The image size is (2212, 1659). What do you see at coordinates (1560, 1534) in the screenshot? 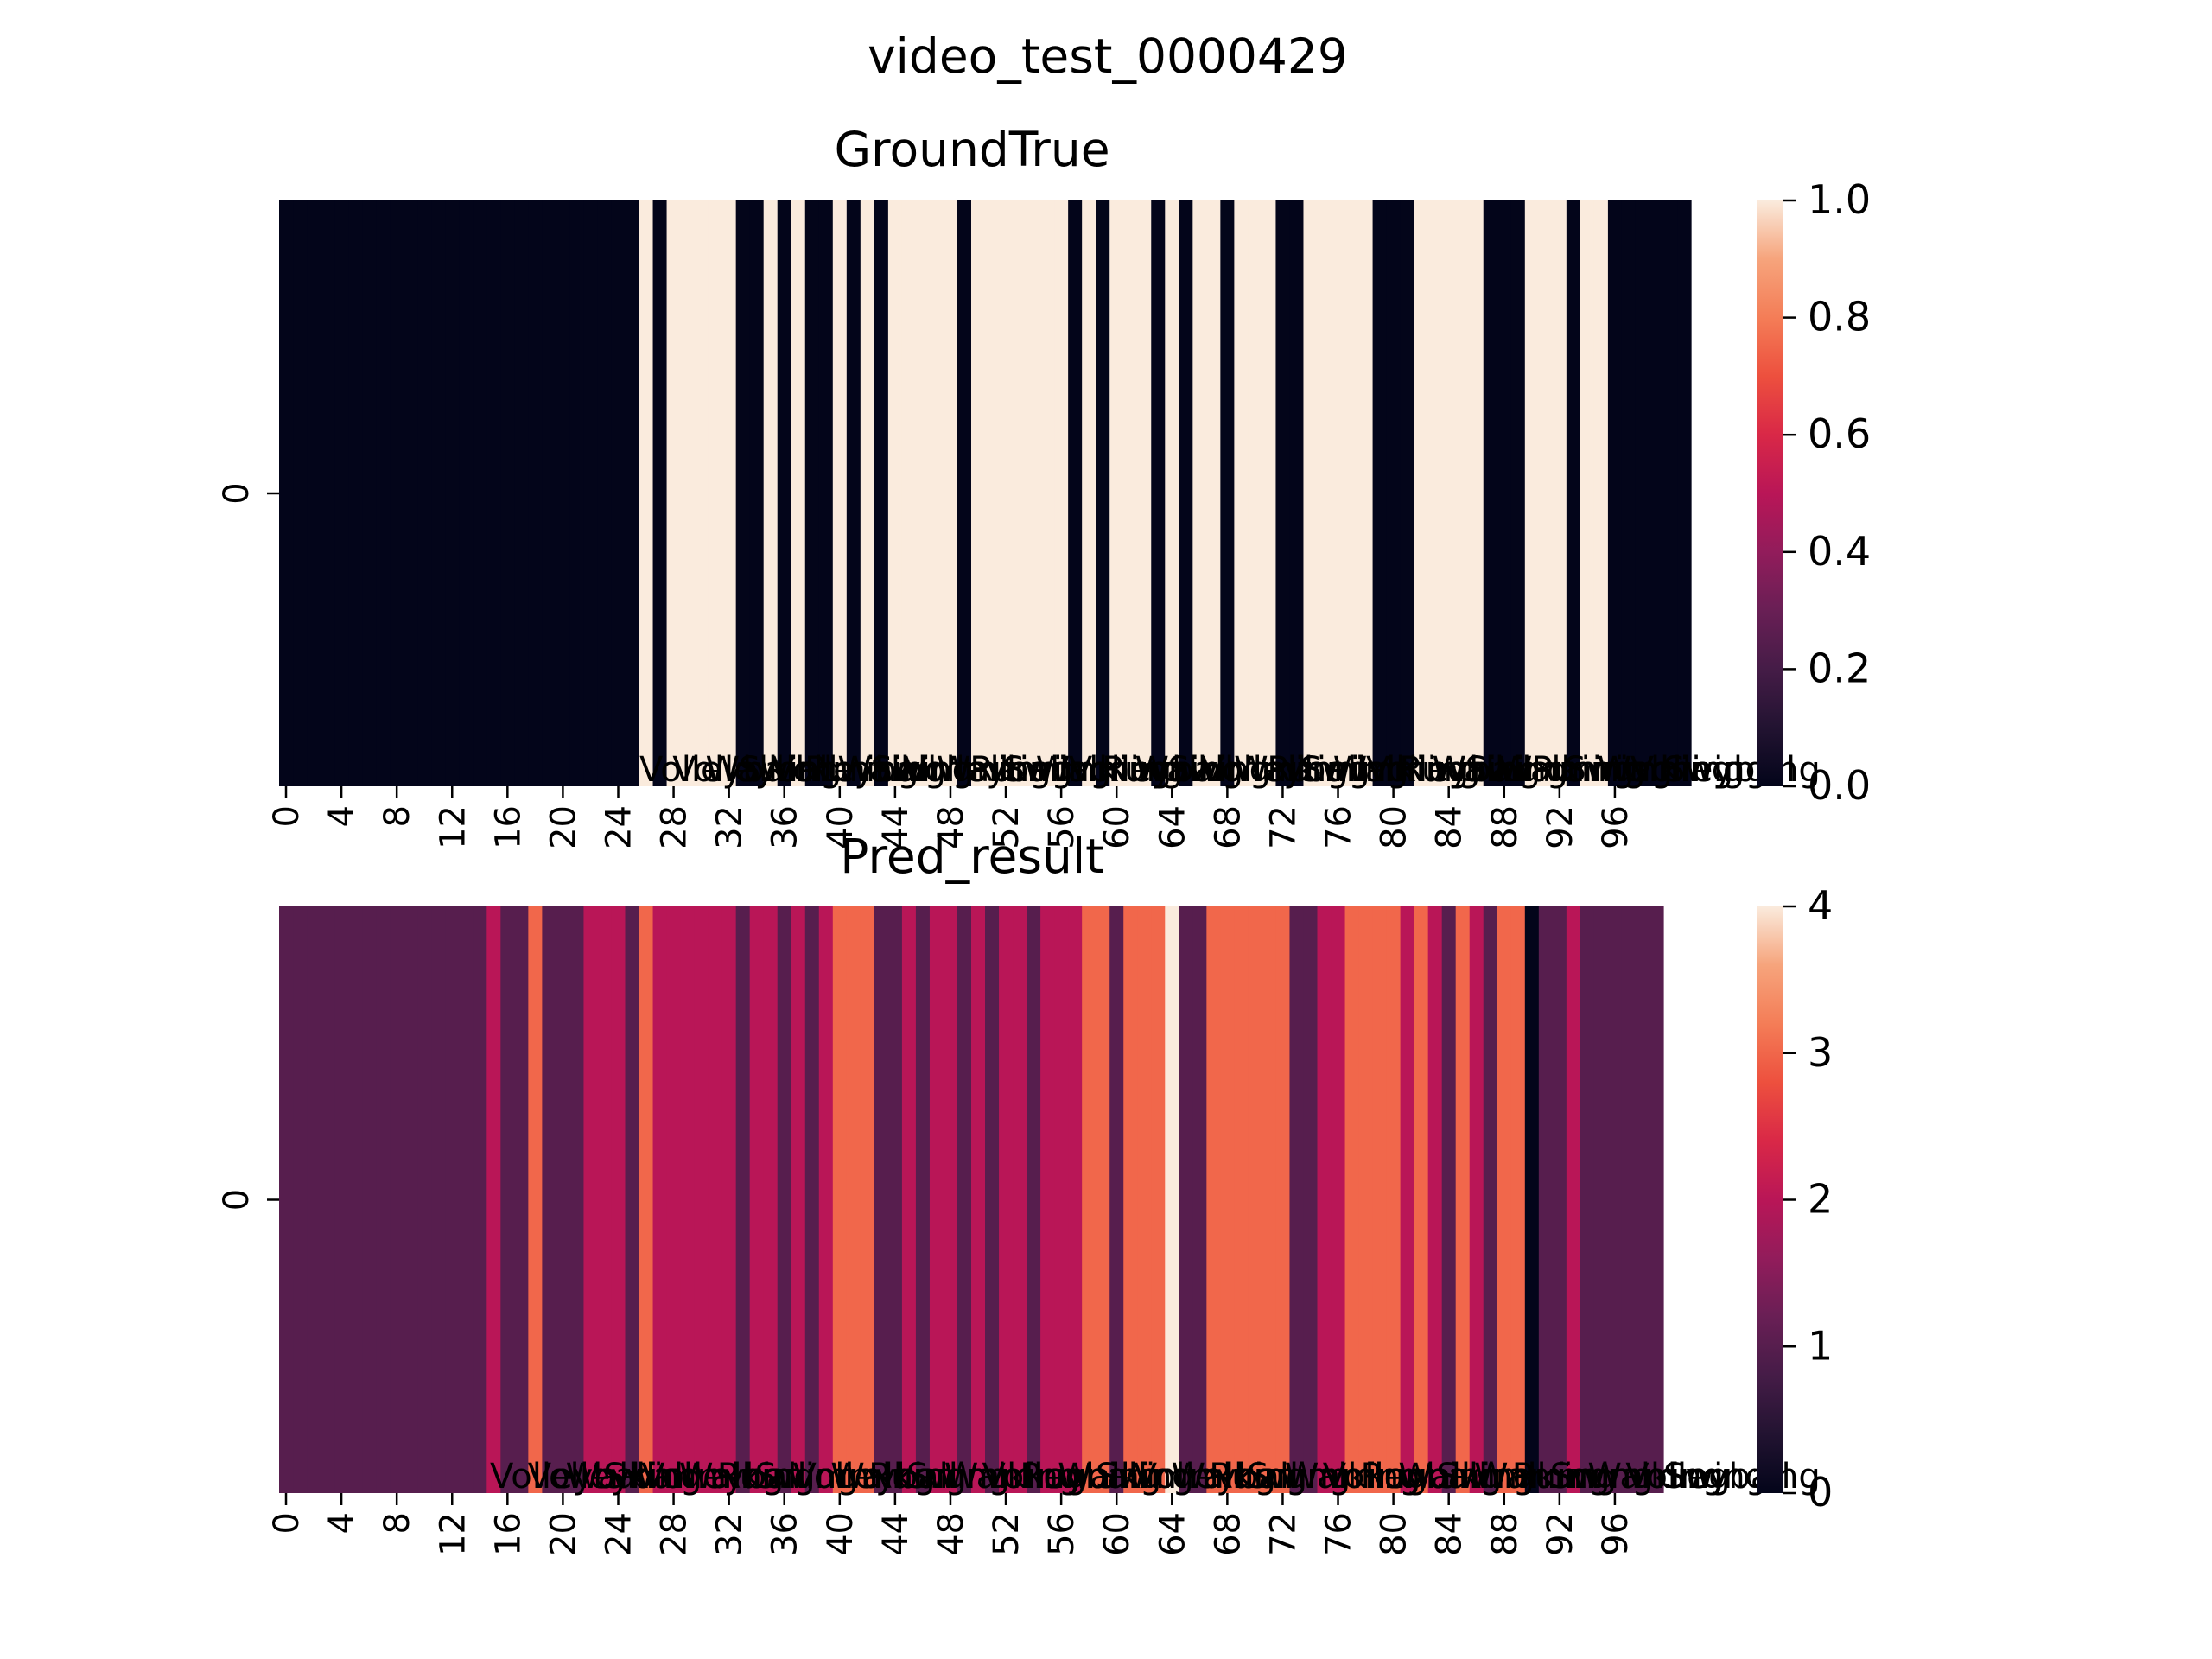
I see `x-tick-label: 92` at bounding box center [1560, 1534].